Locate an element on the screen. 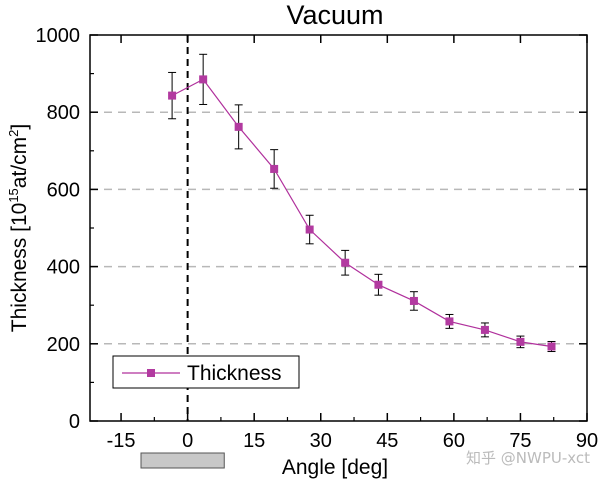  legend: Thickness is located at coordinates (206, 372).